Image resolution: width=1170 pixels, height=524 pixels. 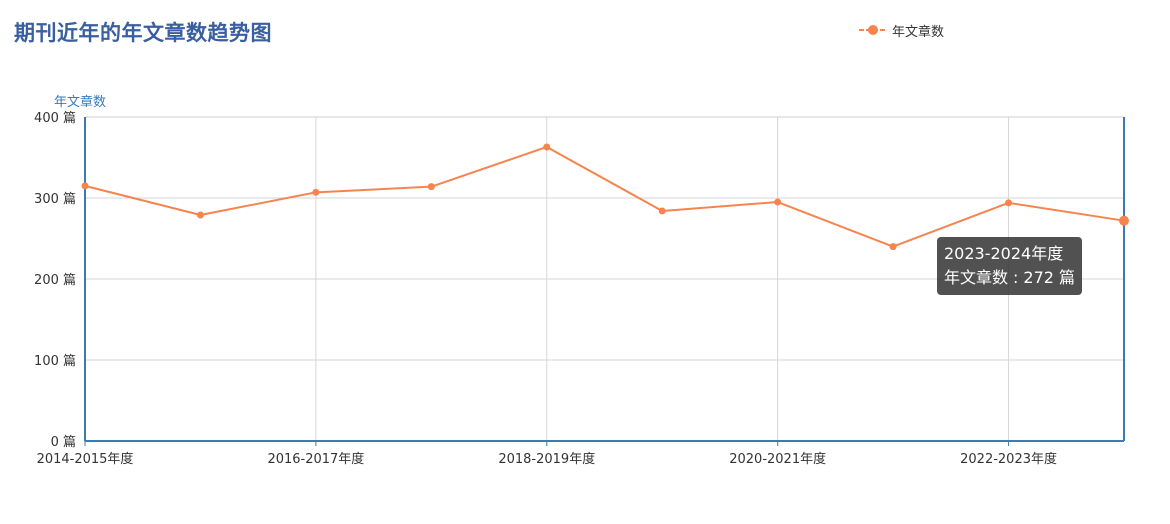 I want to click on y-tick-label: 300 篇, so click(x=55, y=199).